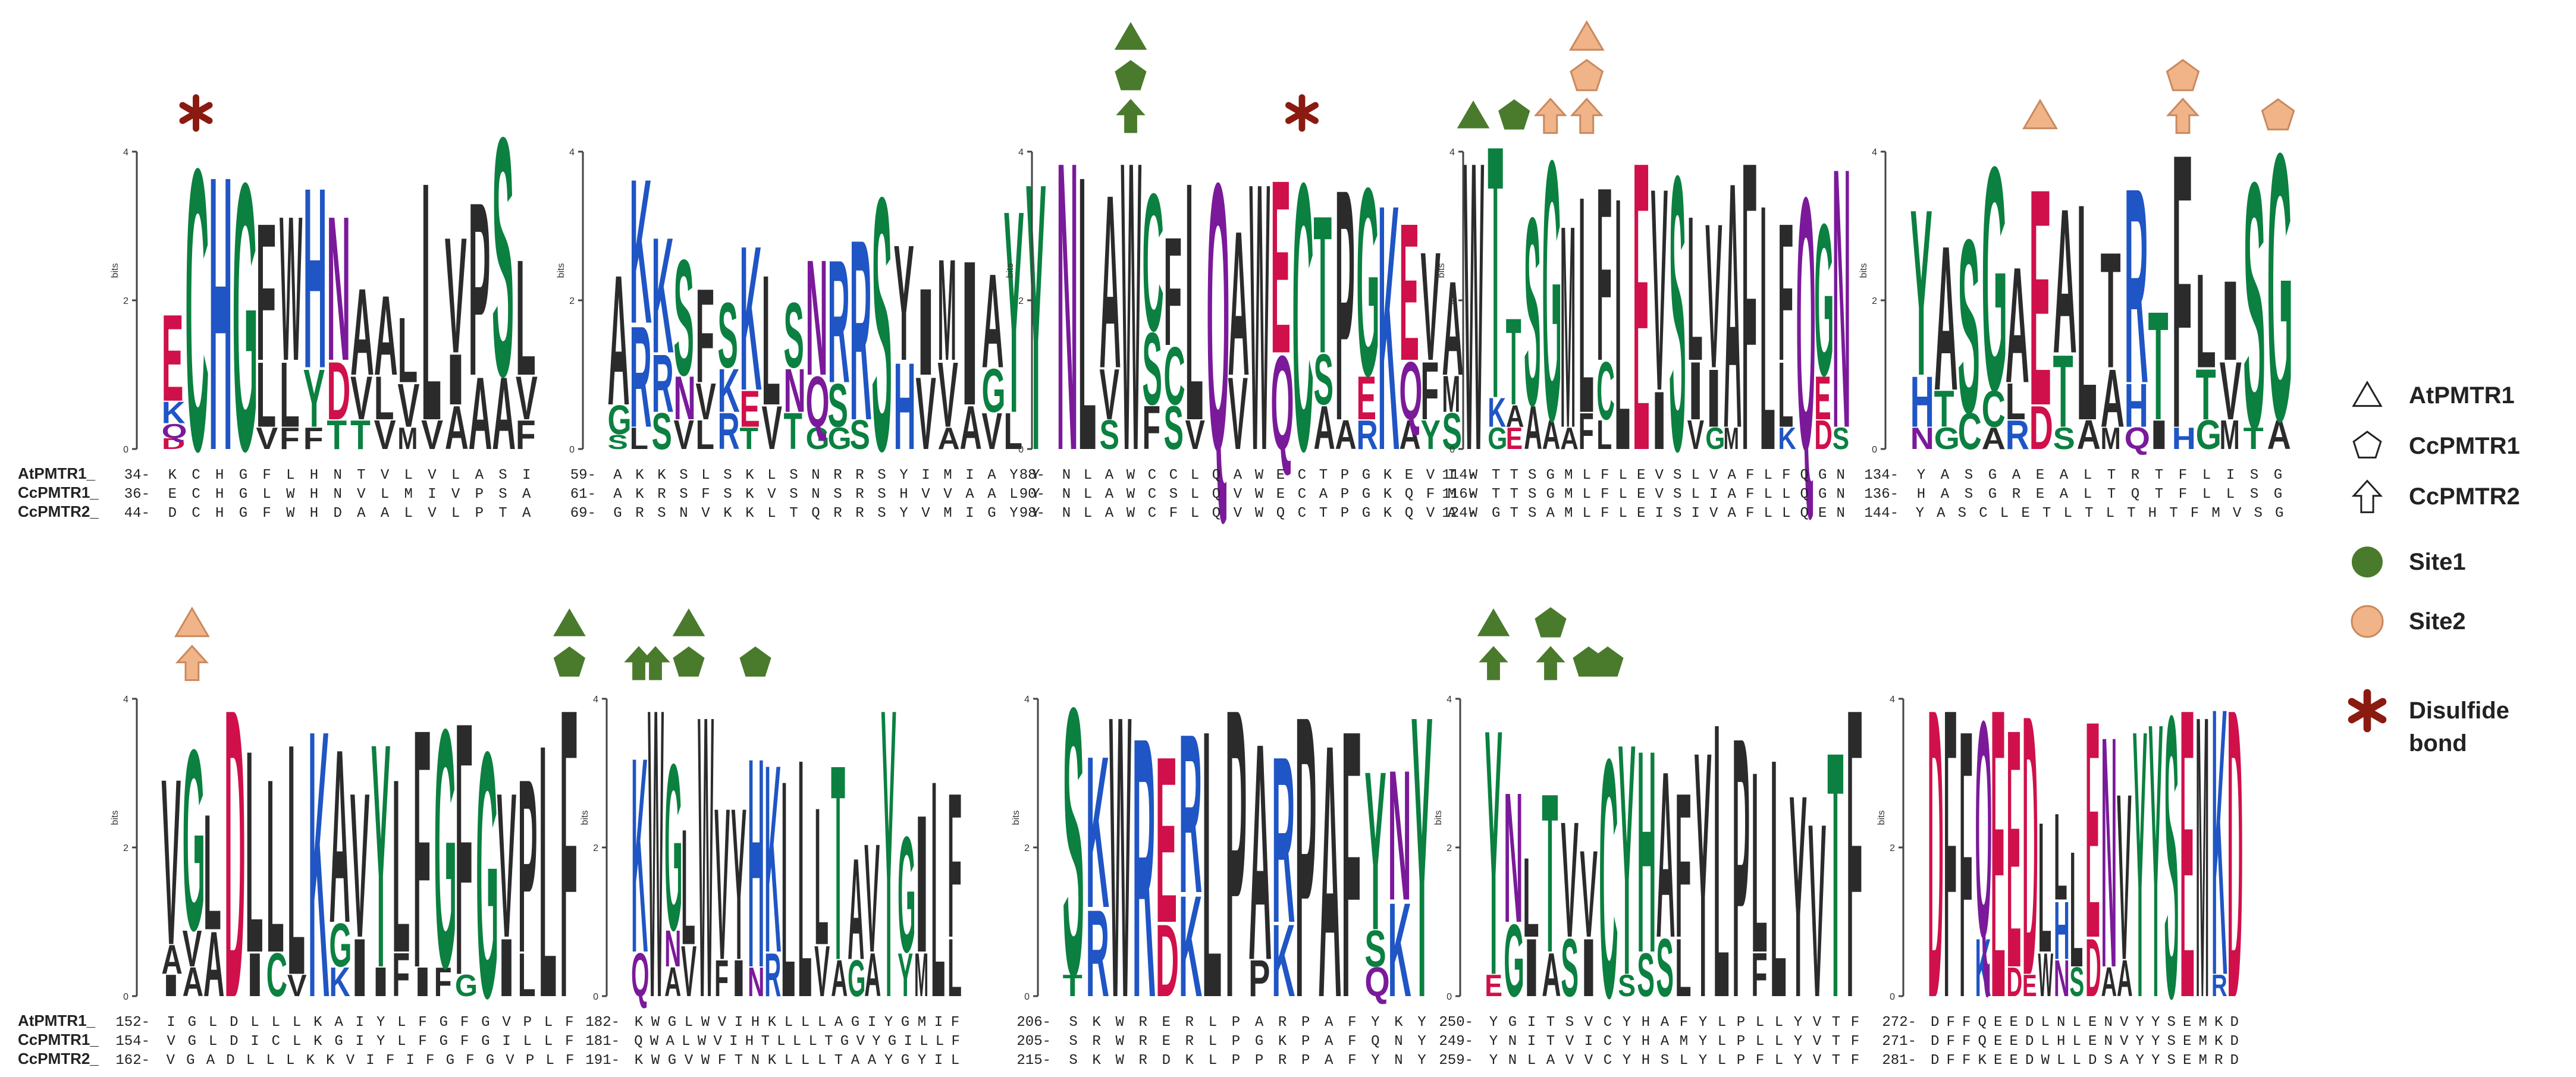 The width and height of the screenshot is (2576, 1077). I want to click on species-row-label: CcPMTR2_, so click(58, 511).